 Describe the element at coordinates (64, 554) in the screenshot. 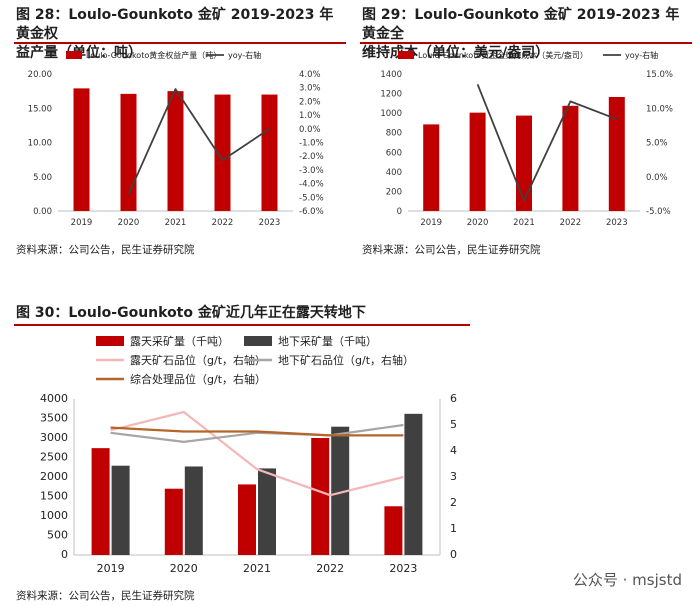

I see `chart3-ytick-label: 0` at that location.